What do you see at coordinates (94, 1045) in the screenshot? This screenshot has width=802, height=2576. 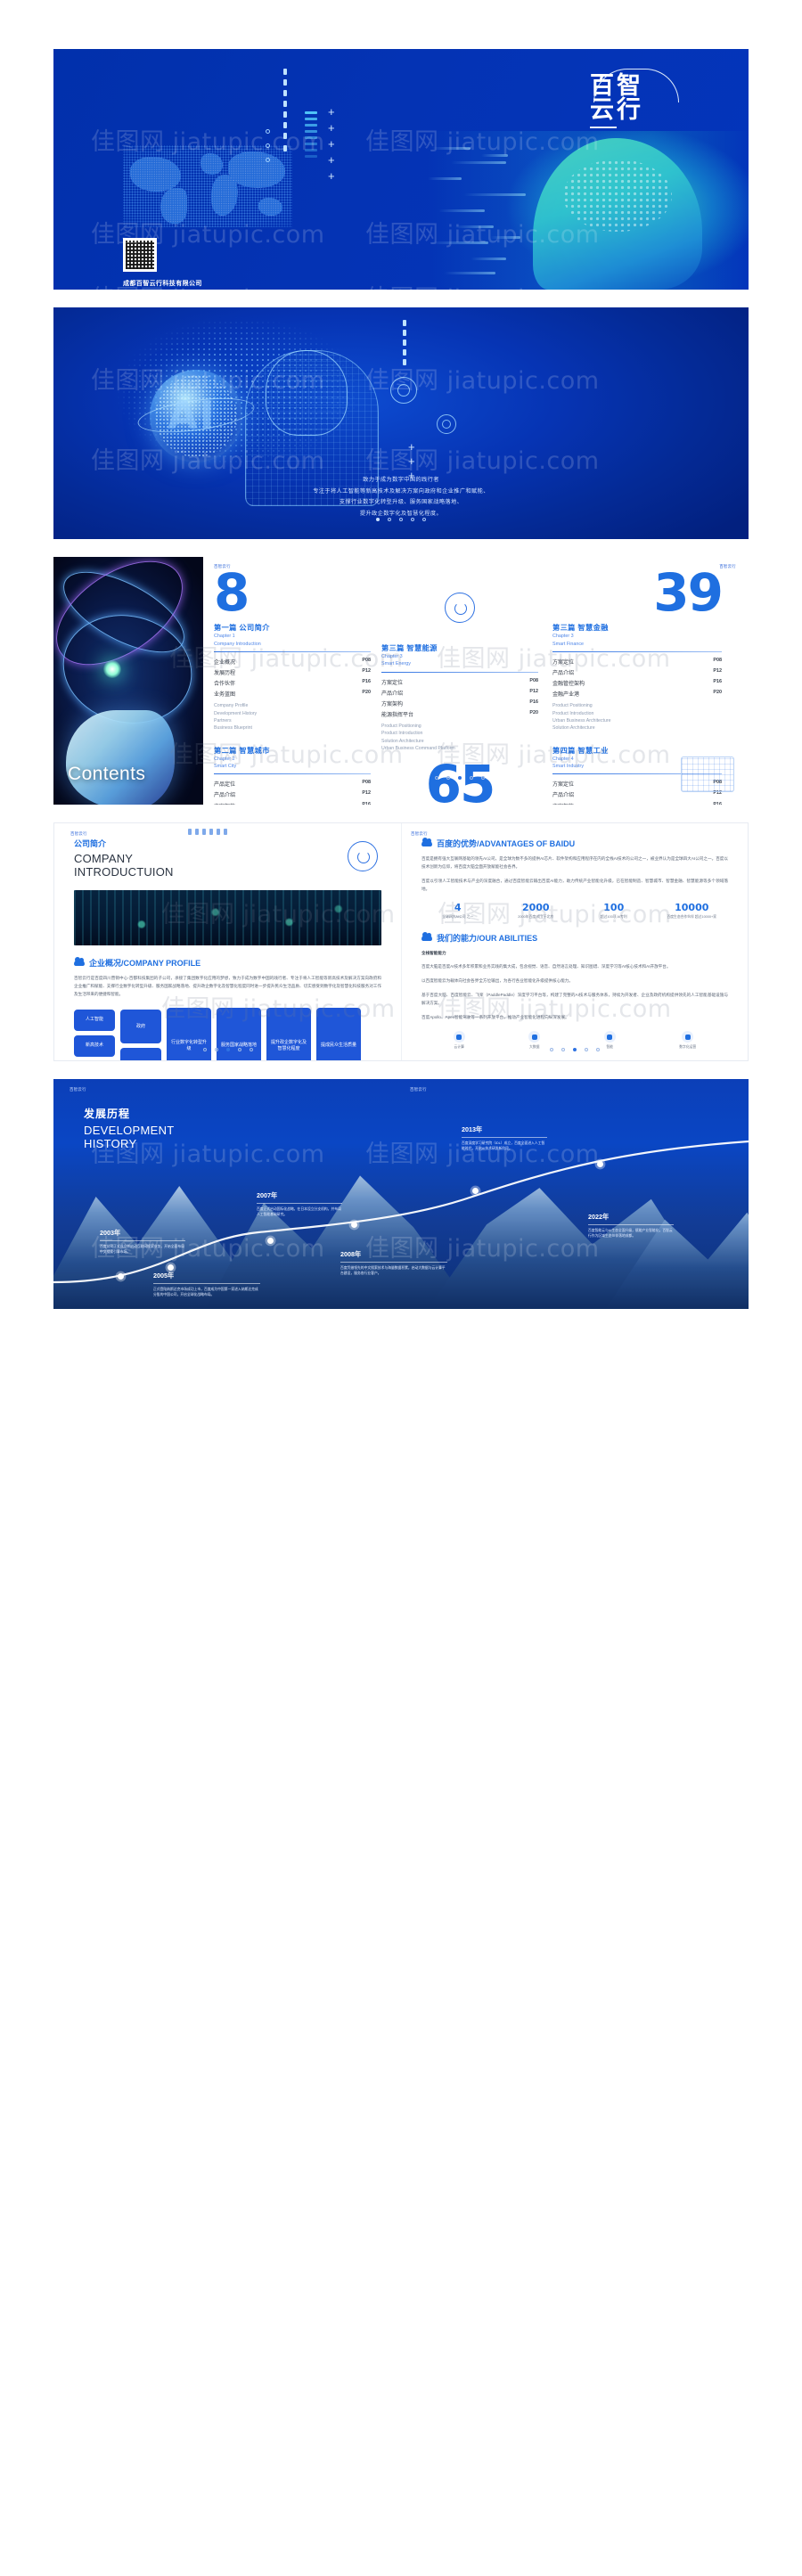 I see `flow-box: 新高技术` at bounding box center [94, 1045].